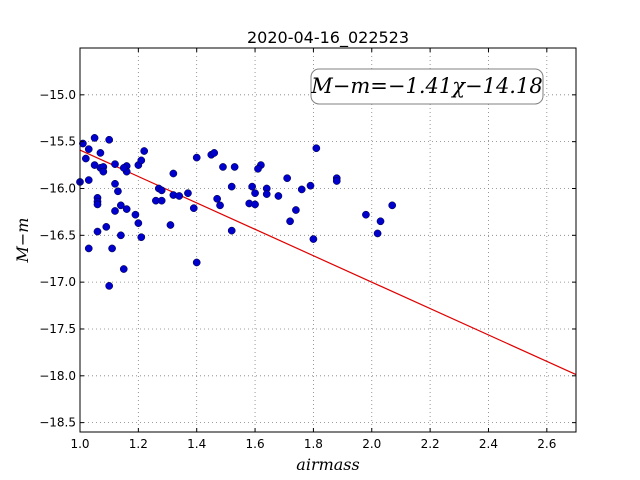  I want to click on y-tick-label: −18.5, so click(57, 423).